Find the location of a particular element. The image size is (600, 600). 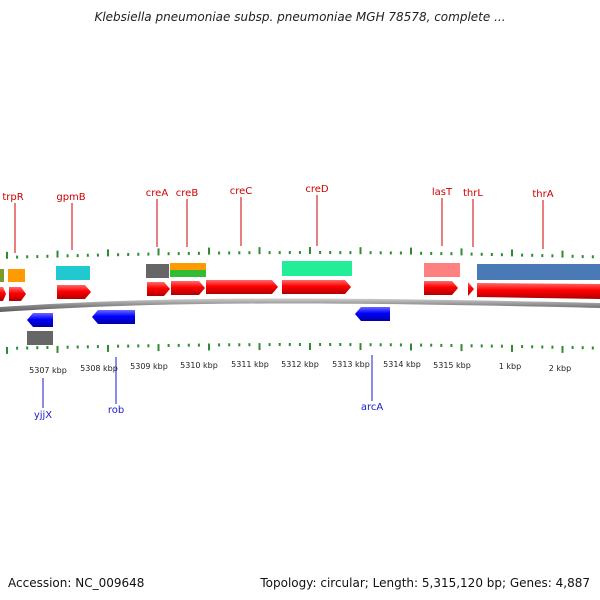

gene-label-creC: creC is located at coordinates (241, 191).